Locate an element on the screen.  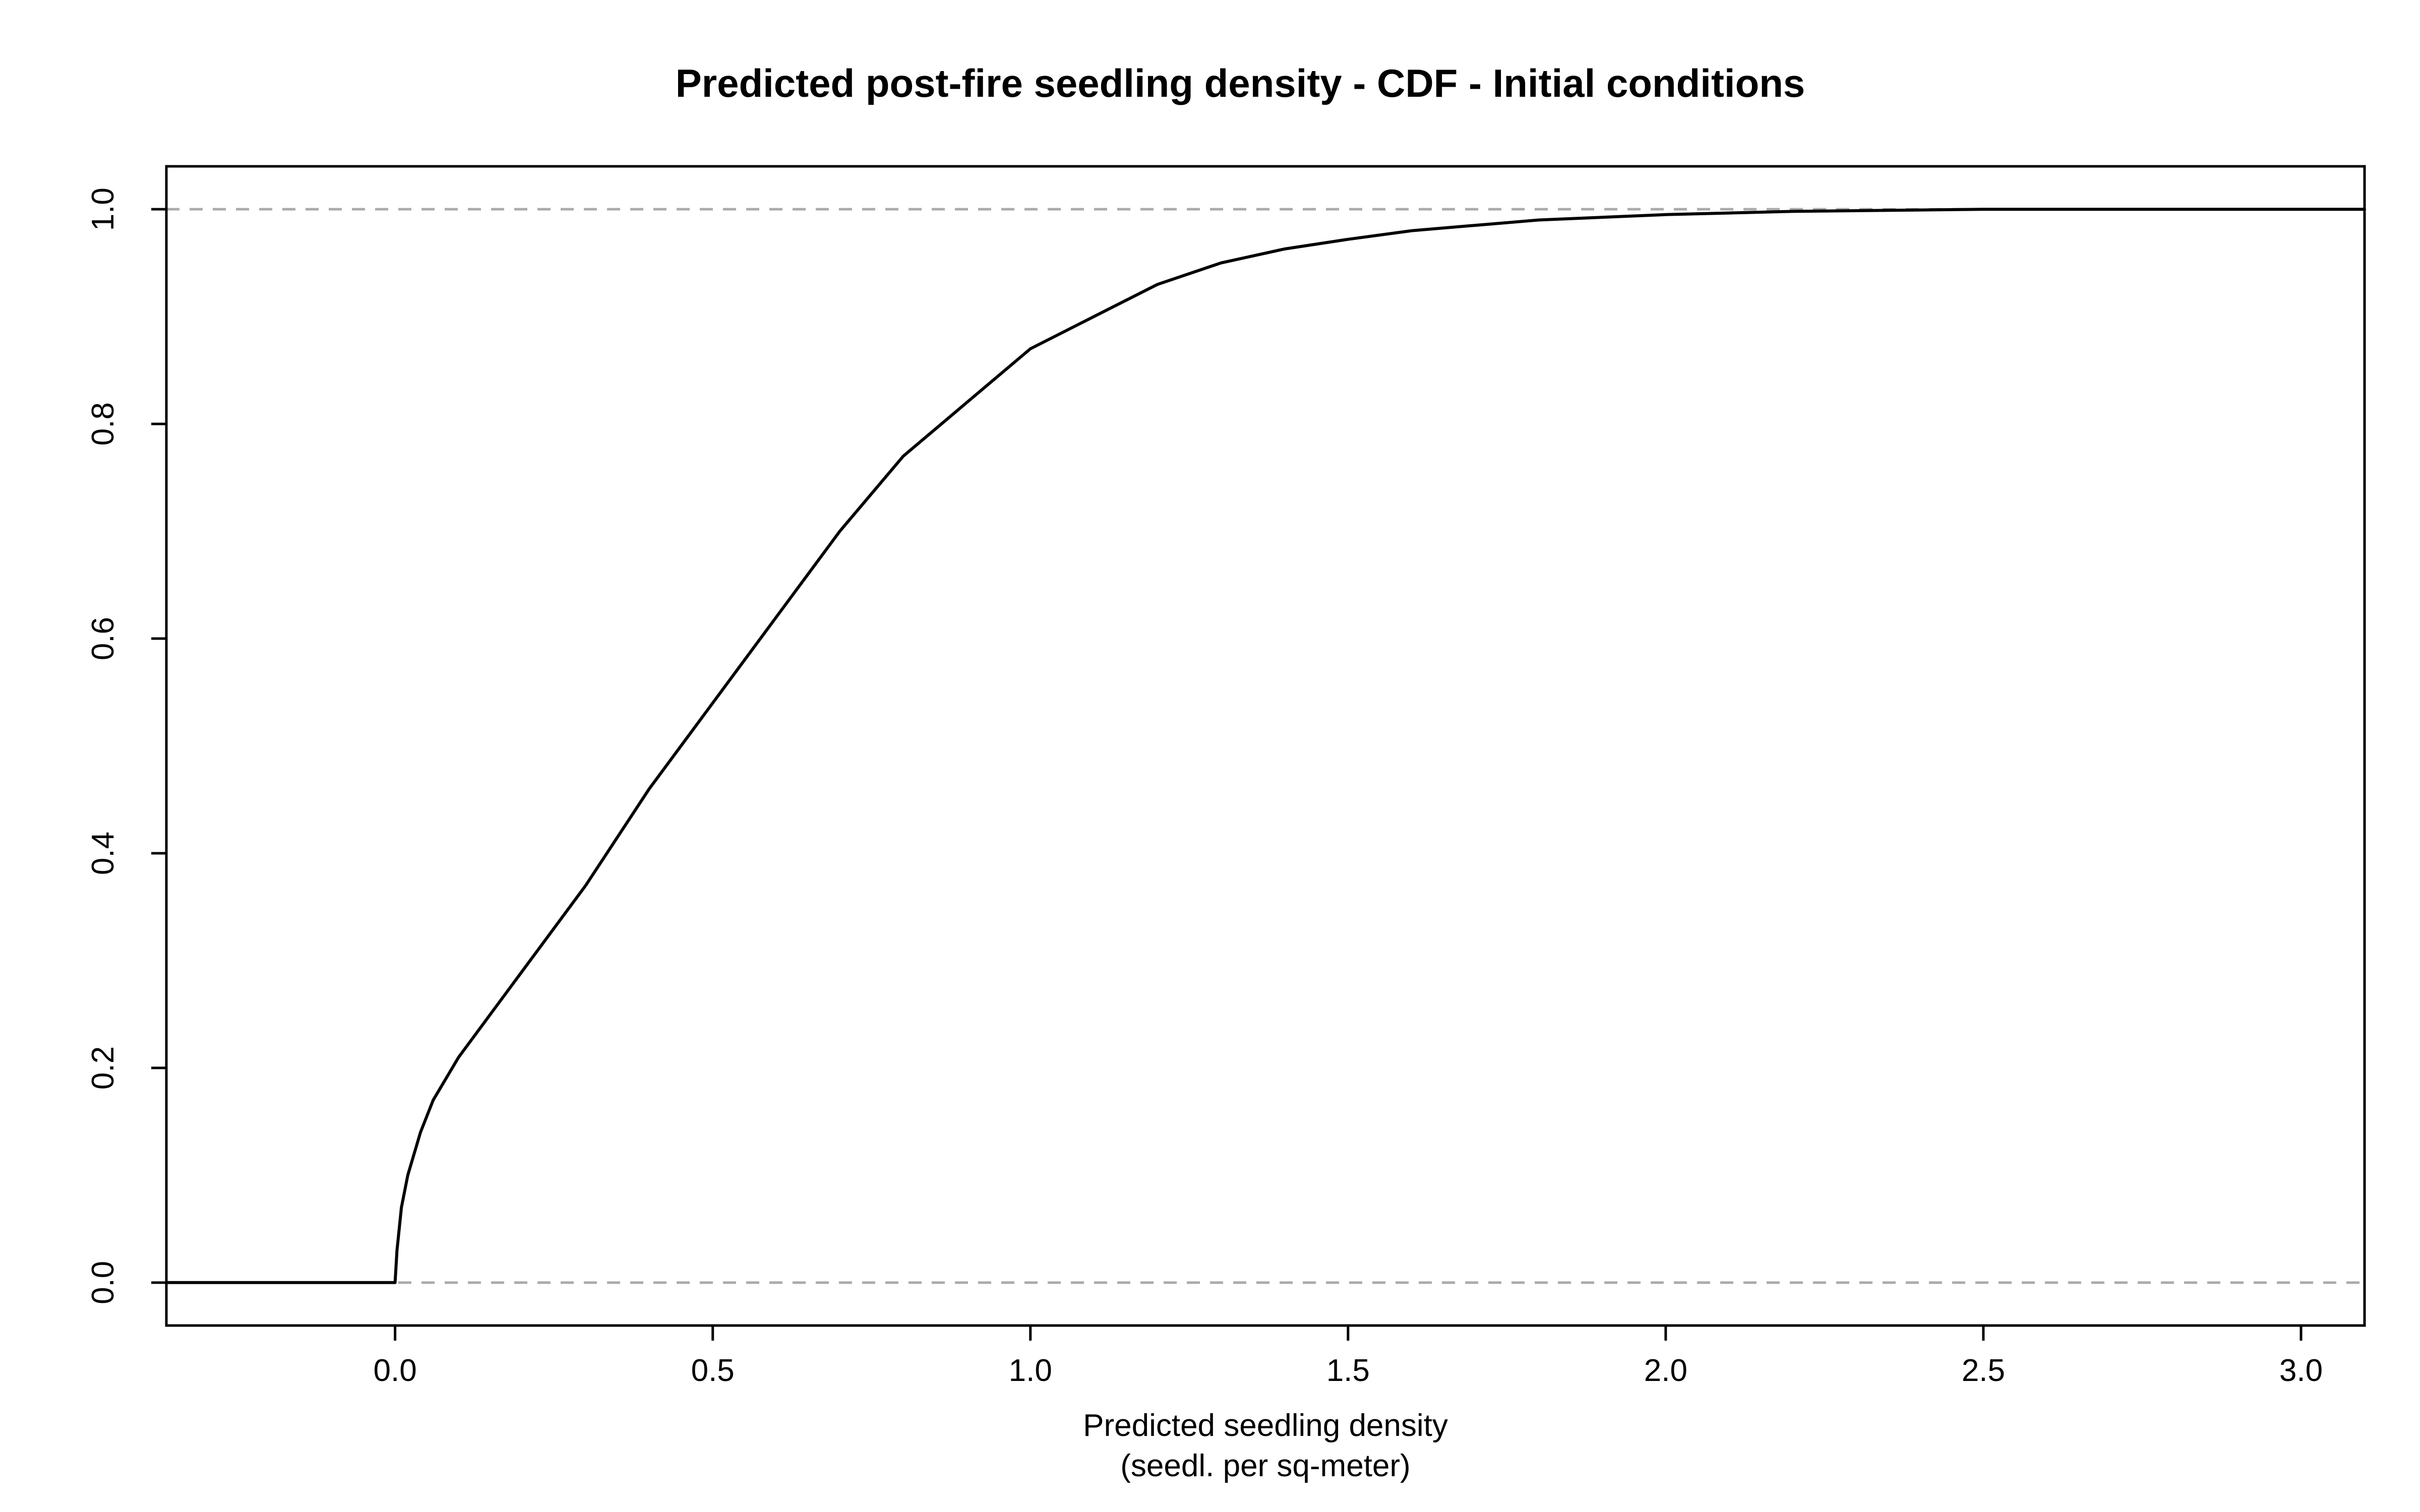
x-tick-label: 1.5 is located at coordinates (1348, 1370).